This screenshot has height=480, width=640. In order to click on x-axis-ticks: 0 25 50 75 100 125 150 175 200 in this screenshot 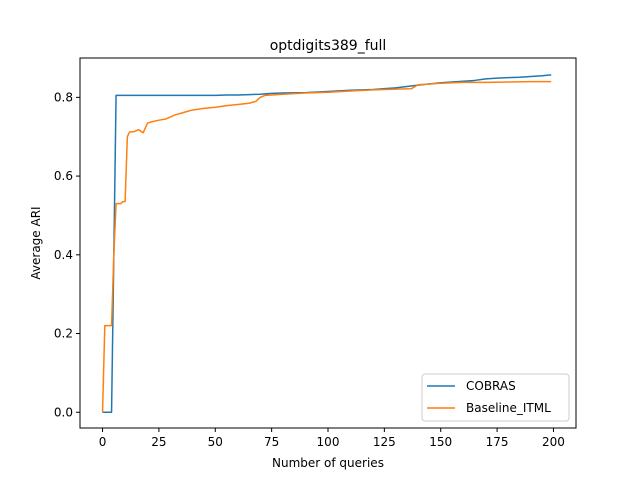, I will do `click(332, 438)`.